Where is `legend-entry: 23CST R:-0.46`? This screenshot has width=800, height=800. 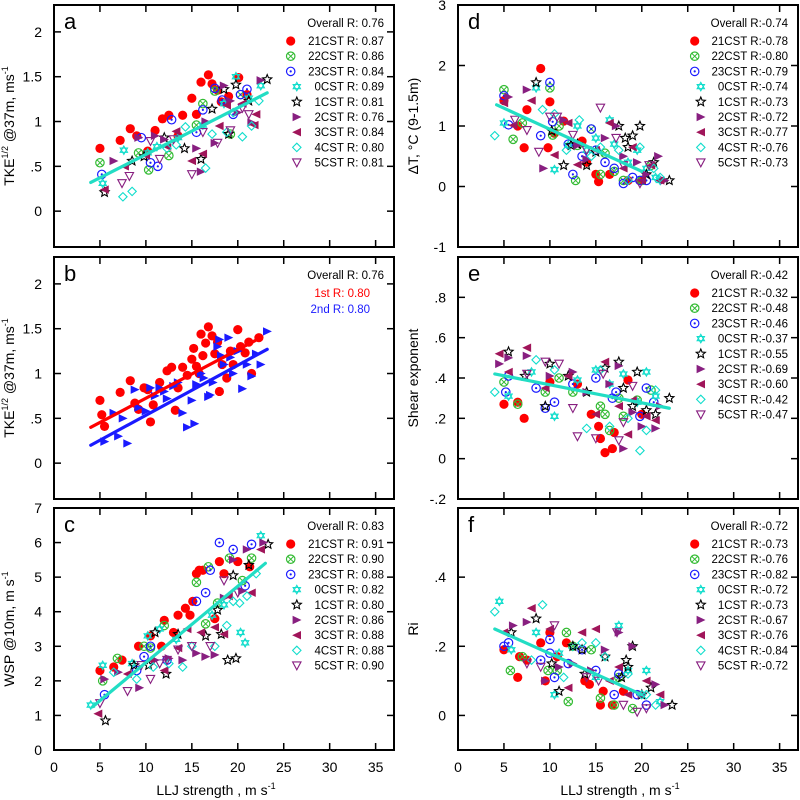
legend-entry: 23CST R:-0.46 is located at coordinates (750, 324).